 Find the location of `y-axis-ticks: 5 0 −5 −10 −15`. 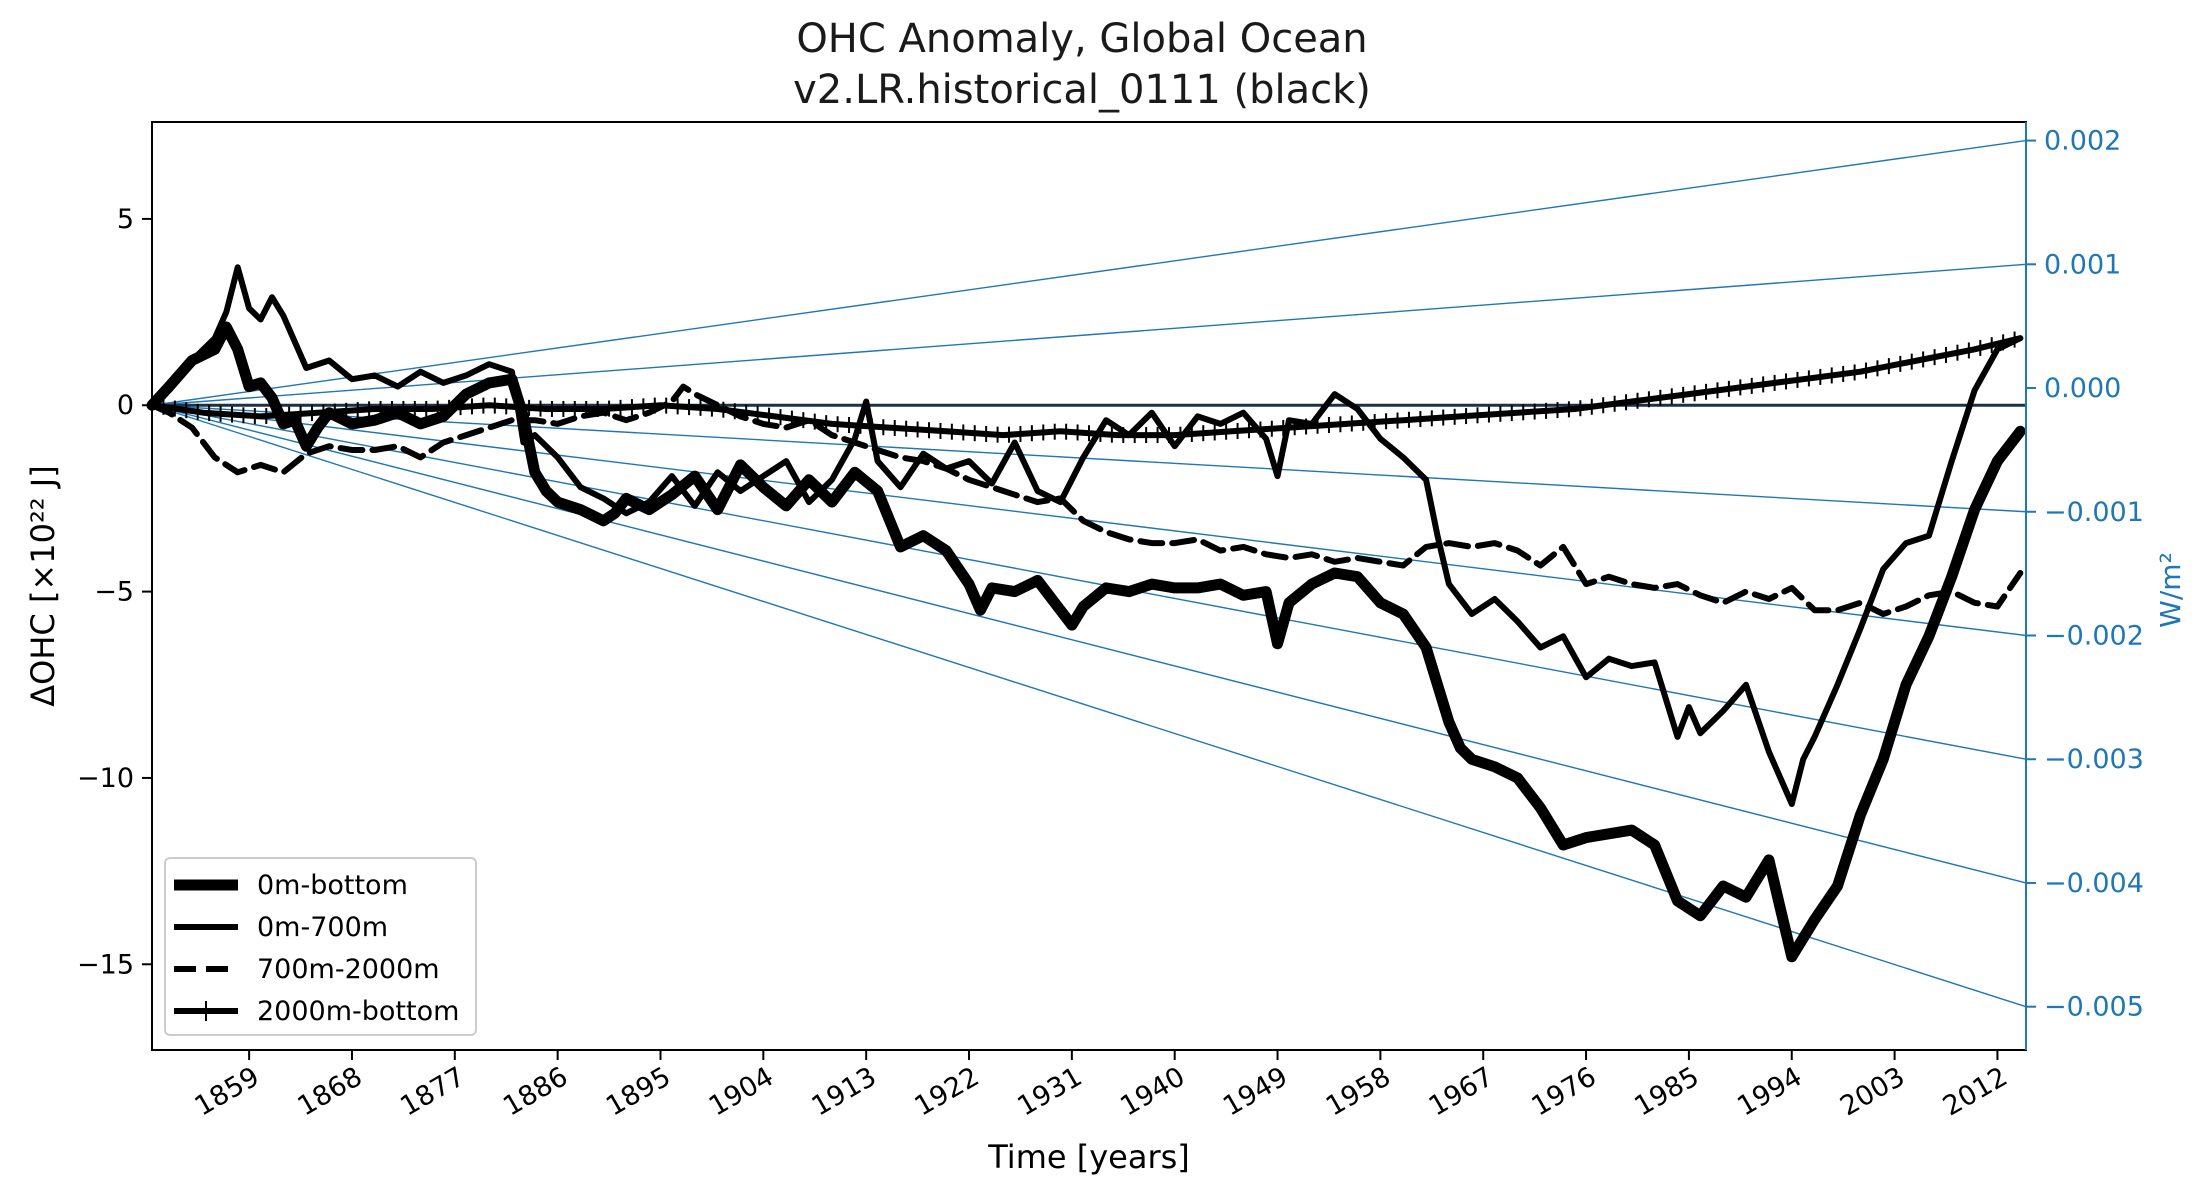

y-axis-ticks: 5 0 −5 −10 −15 is located at coordinates (114, 592).